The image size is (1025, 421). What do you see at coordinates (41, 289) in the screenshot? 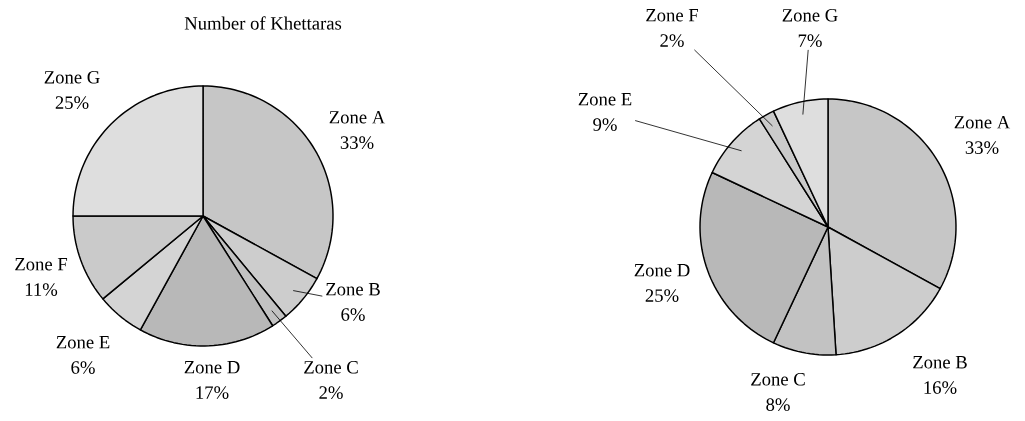
I see `data-label: 11%` at bounding box center [41, 289].